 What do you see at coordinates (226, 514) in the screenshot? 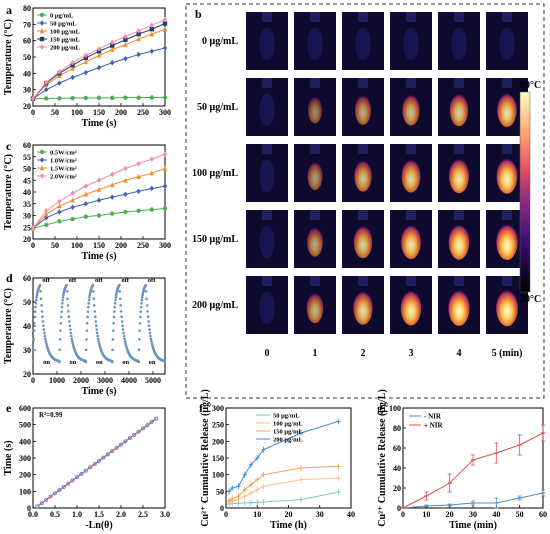
I see `chart-f-xtick-label: 0` at bounding box center [226, 514].